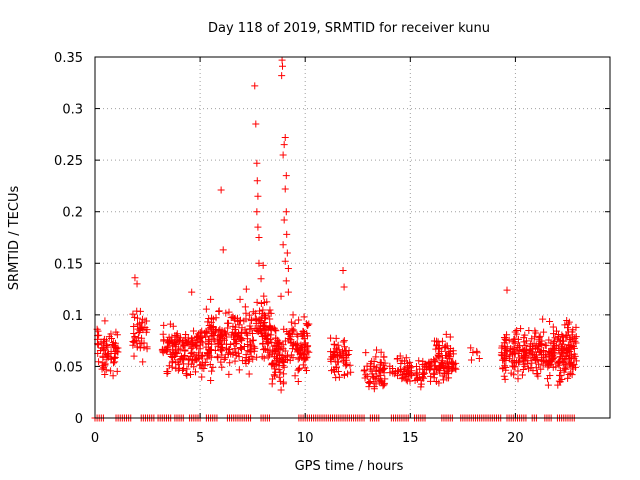 The width and height of the screenshot is (640, 480). Describe the element at coordinates (349, 466) in the screenshot. I see `x-axis-label: GPS time / hours` at that location.